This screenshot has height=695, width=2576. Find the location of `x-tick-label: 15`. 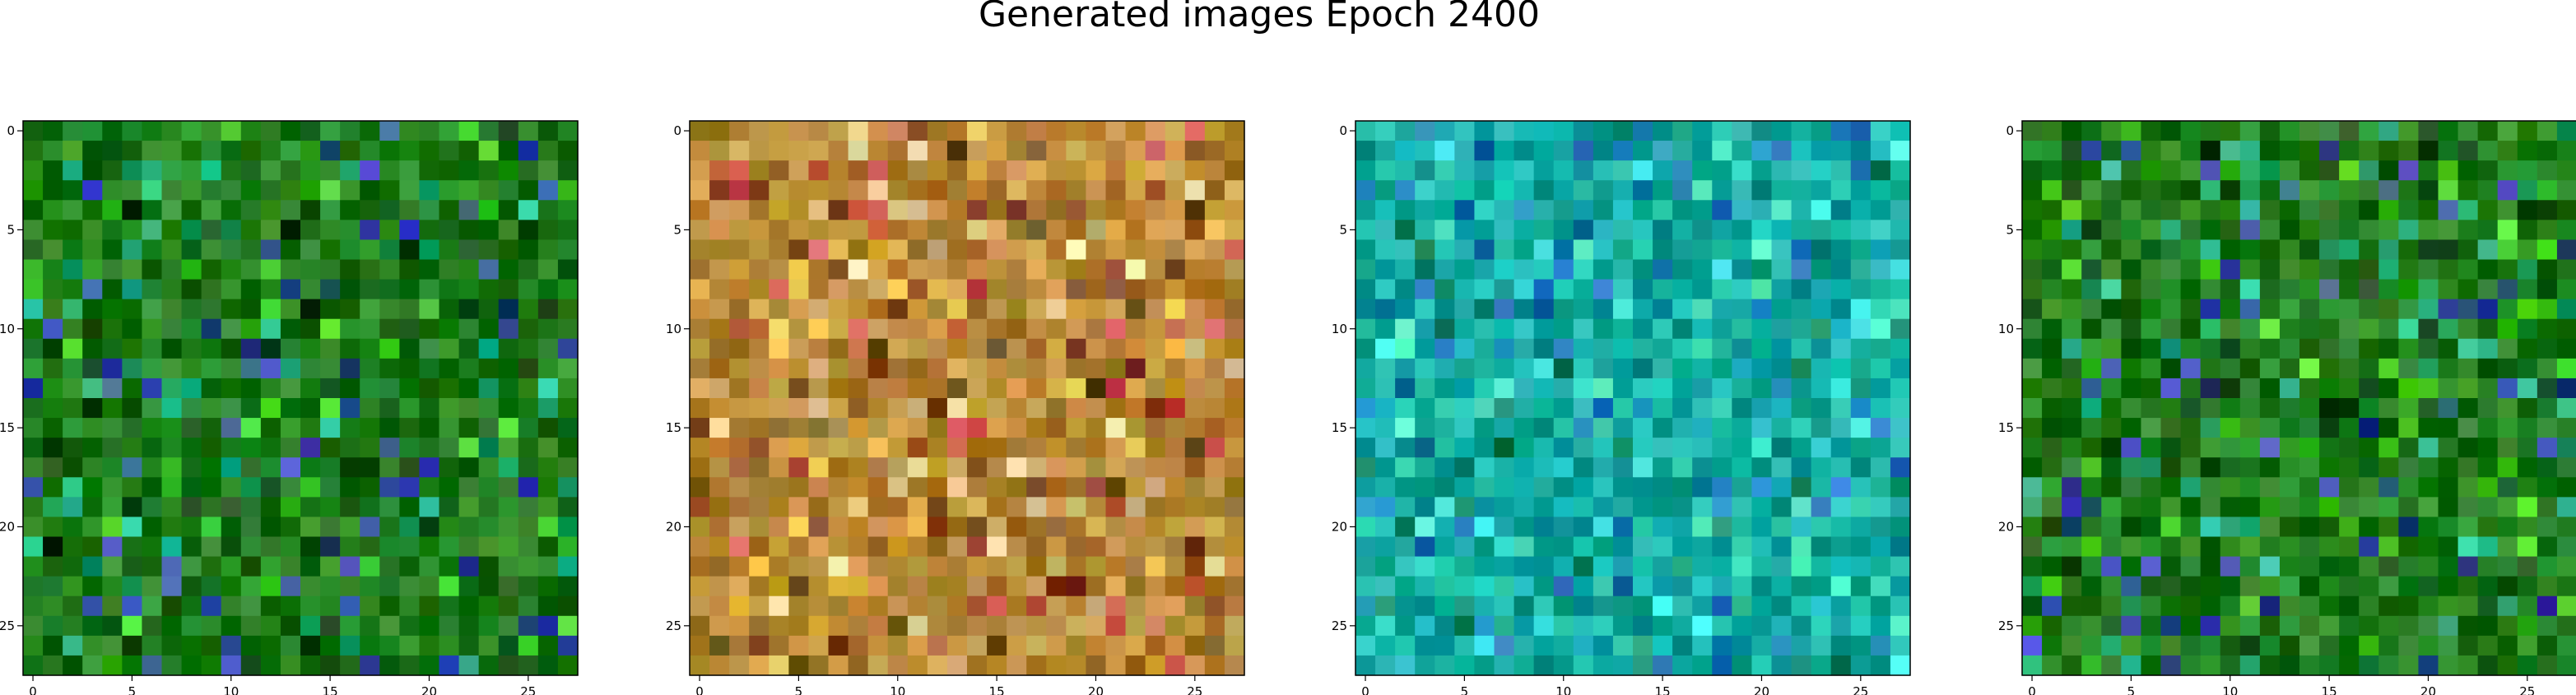

x-tick-label: 15 is located at coordinates (330, 689).